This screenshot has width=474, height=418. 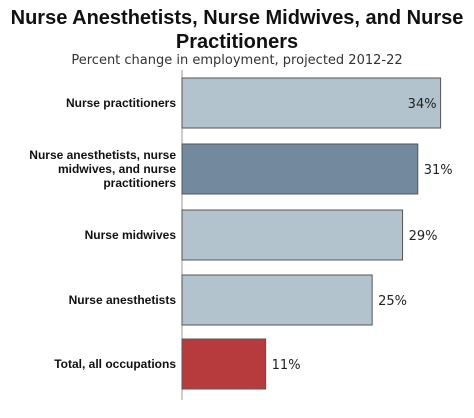 I want to click on value-label-2: 29%, so click(x=423, y=236).